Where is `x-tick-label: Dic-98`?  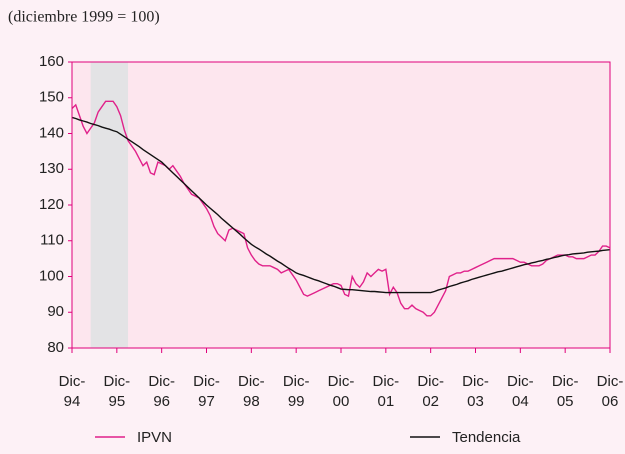 x-tick-label: Dic-98 is located at coordinates (251, 391).